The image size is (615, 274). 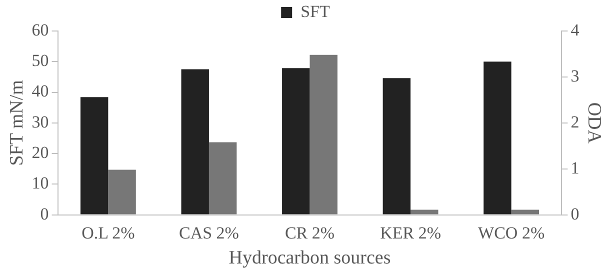 I want to click on y-tick-label: 50, so click(x=40, y=60).